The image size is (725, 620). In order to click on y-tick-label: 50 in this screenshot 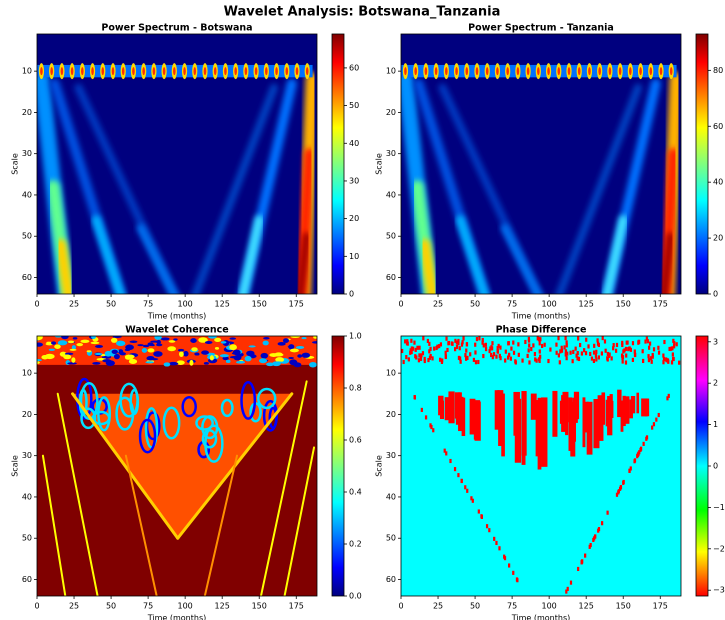, I will do `click(27, 538)`.